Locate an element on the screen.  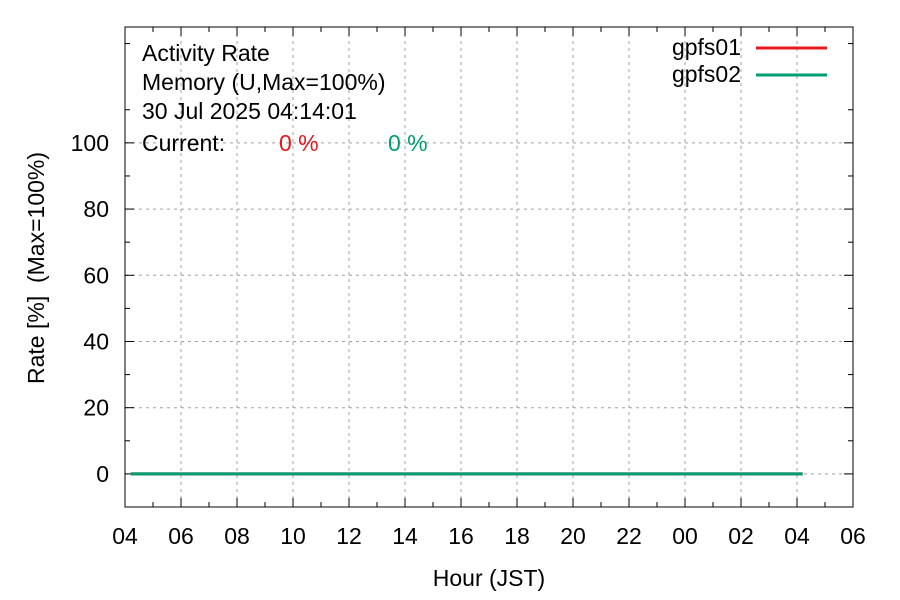
y-tick-label: 20 is located at coordinates (96, 408).